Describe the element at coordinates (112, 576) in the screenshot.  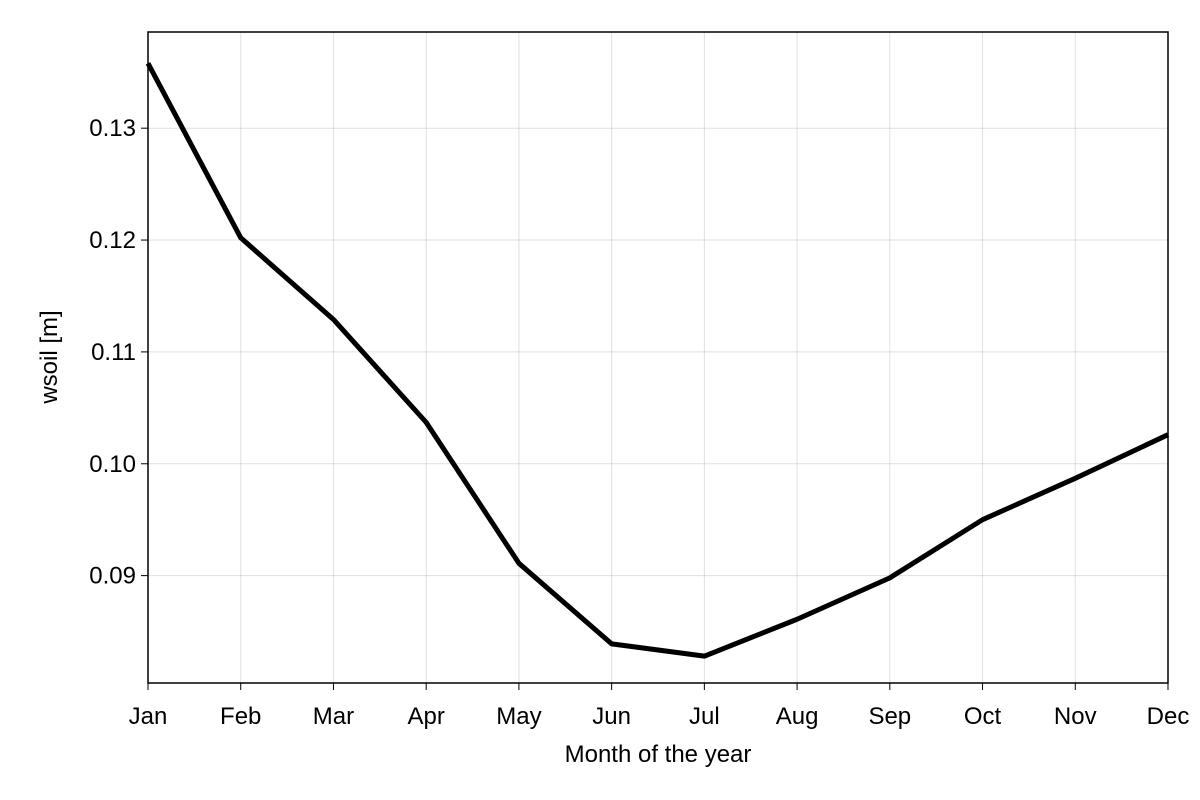
I see `y-tick-label: 0.09` at that location.